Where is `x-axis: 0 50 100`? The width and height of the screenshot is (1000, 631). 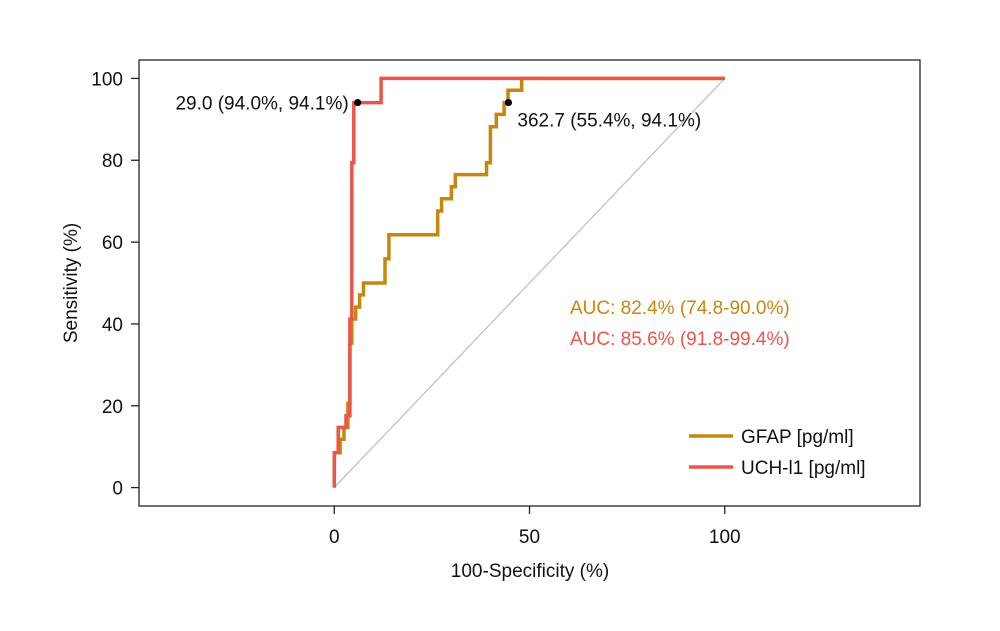 x-axis: 0 50 100 is located at coordinates (535, 527).